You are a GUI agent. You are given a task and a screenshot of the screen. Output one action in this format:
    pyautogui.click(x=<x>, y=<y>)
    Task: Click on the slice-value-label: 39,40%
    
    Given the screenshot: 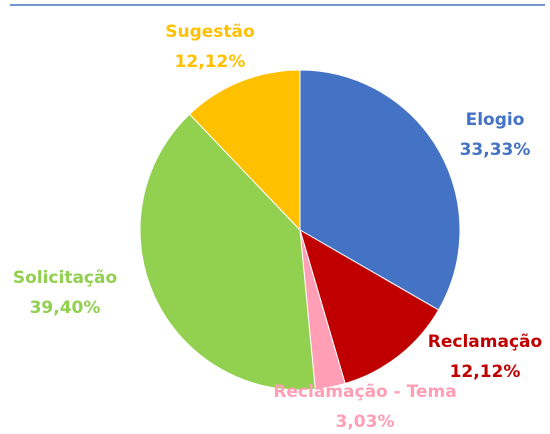 What is the action you would take?
    pyautogui.click(x=65, y=308)
    